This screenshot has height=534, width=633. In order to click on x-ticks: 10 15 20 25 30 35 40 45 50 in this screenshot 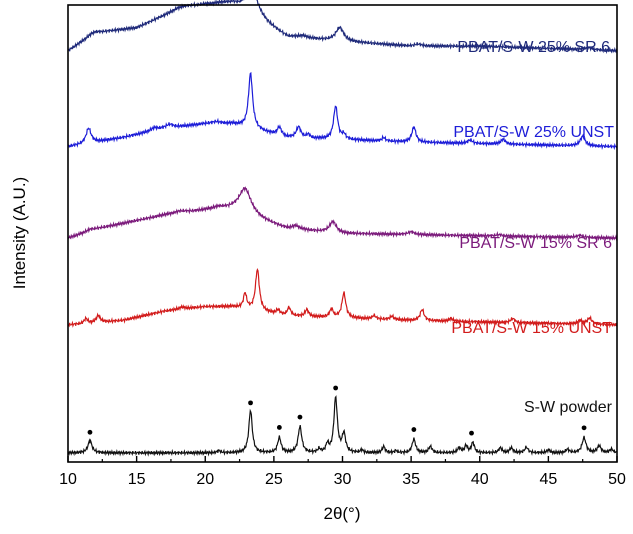, I will do `click(342, 472)`.